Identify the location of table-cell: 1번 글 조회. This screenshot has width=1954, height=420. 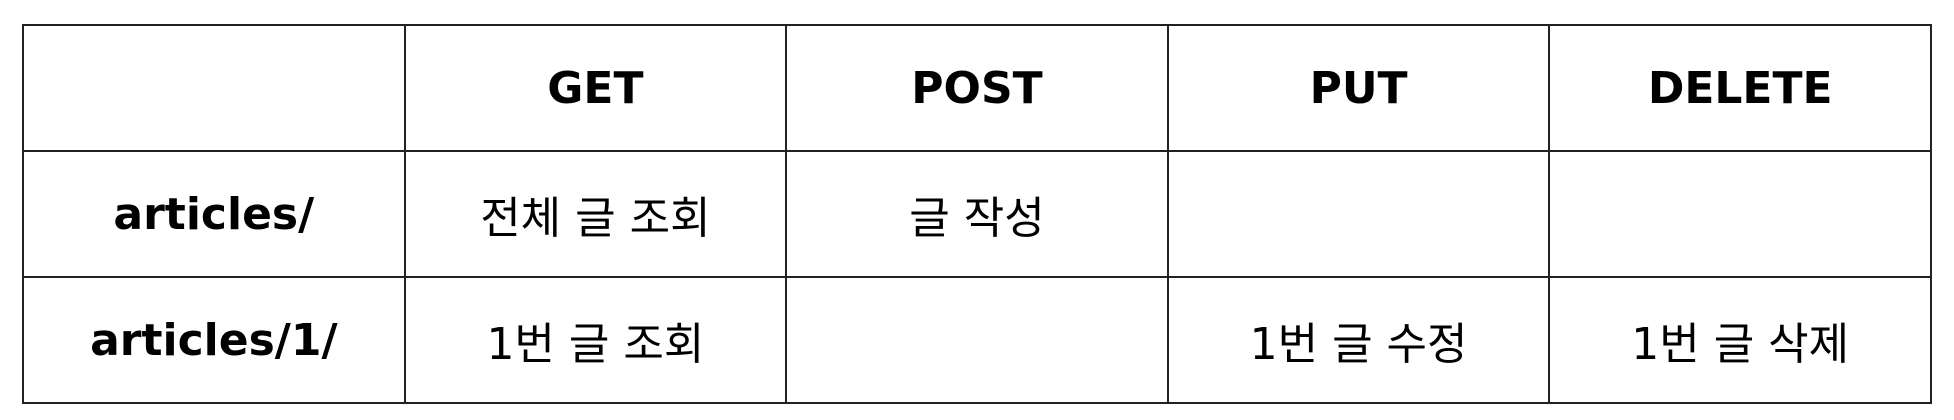
(595, 340).